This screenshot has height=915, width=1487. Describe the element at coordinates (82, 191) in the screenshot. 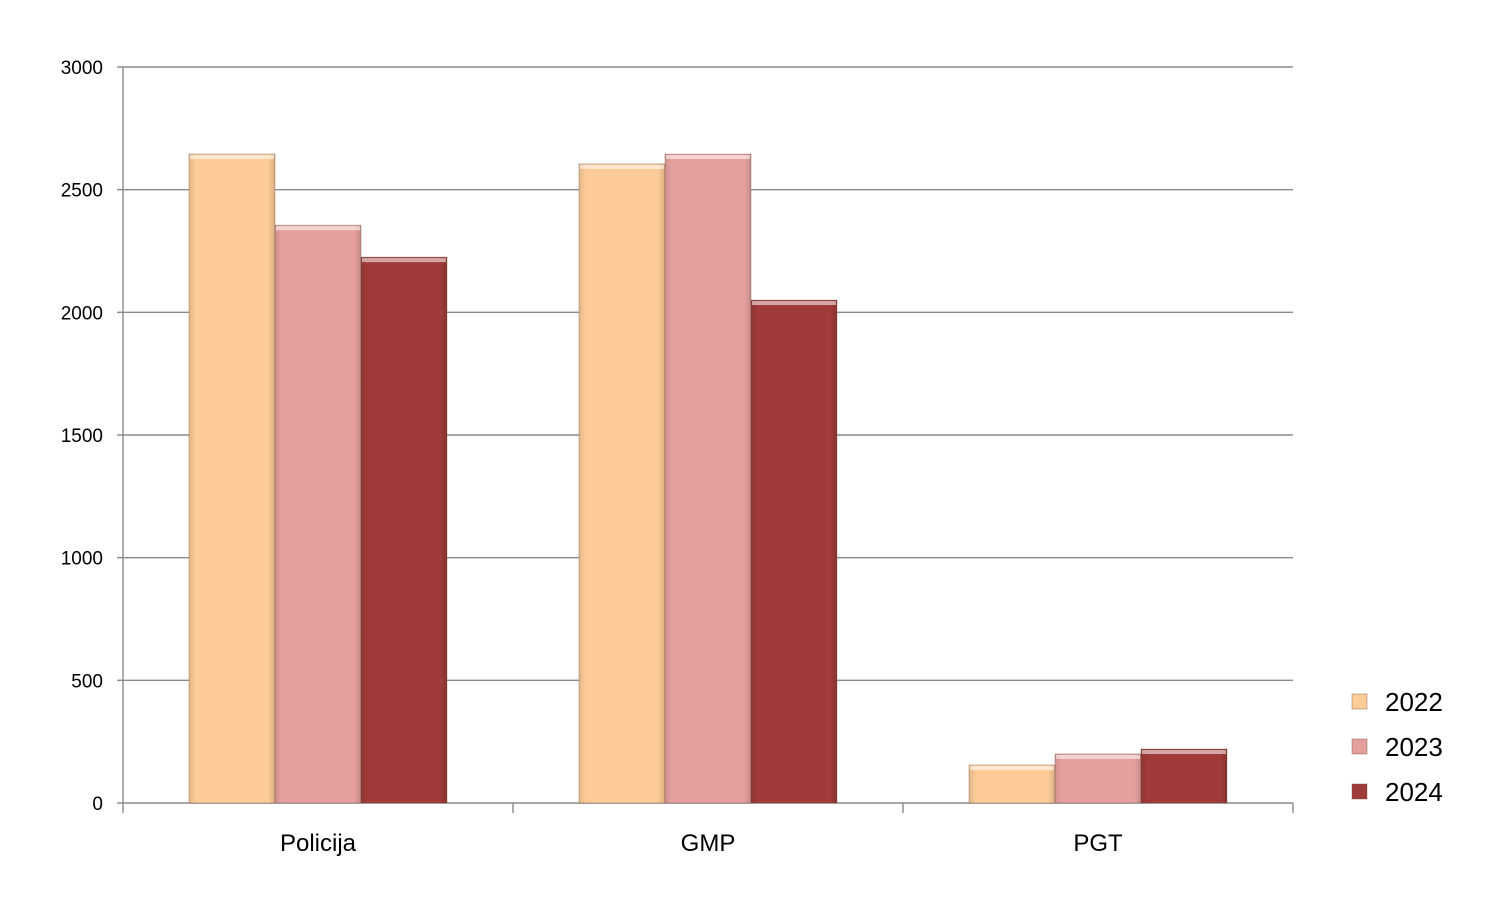

I see `y-tick-label: 2500` at that location.